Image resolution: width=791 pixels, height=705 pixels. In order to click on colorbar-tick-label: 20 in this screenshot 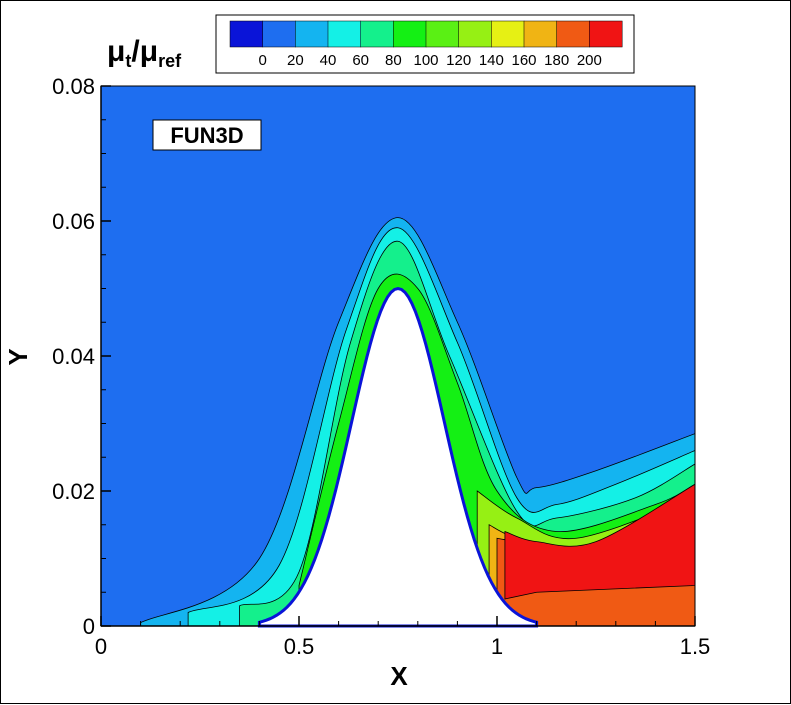, I will do `click(295, 60)`.